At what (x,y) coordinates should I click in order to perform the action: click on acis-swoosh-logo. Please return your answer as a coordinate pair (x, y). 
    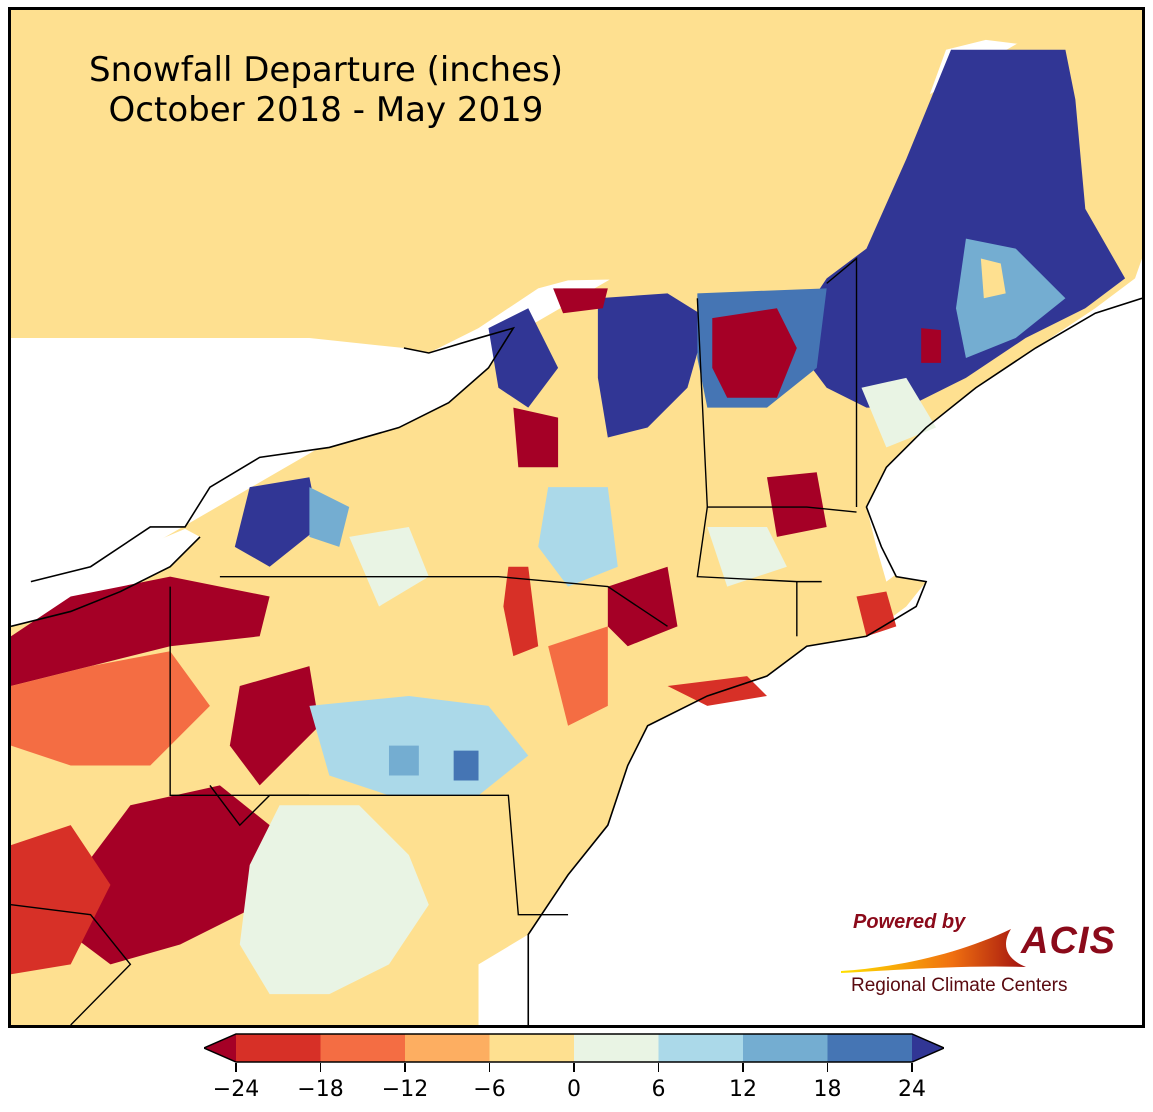
    Looking at the image, I should click on (933, 951).